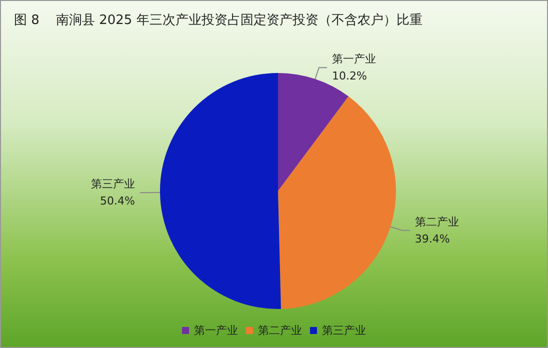  Describe the element at coordinates (436, 221) in the screenshot. I see `slice-label: 第二产业` at that location.